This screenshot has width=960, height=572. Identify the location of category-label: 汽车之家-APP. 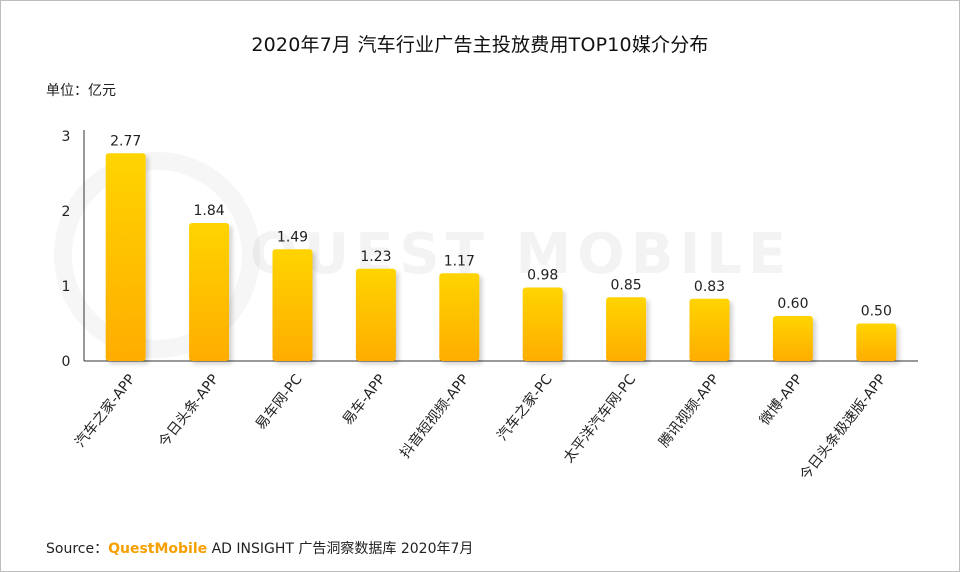
(105, 410).